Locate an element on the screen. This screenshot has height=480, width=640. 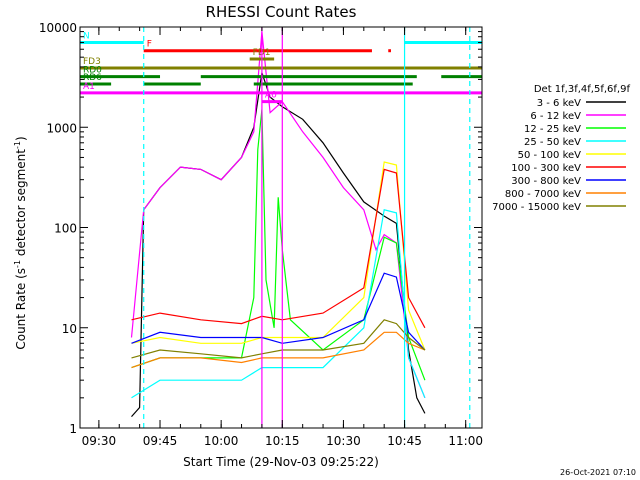
x-tick-label: 09:45 is located at coordinates (160, 441).